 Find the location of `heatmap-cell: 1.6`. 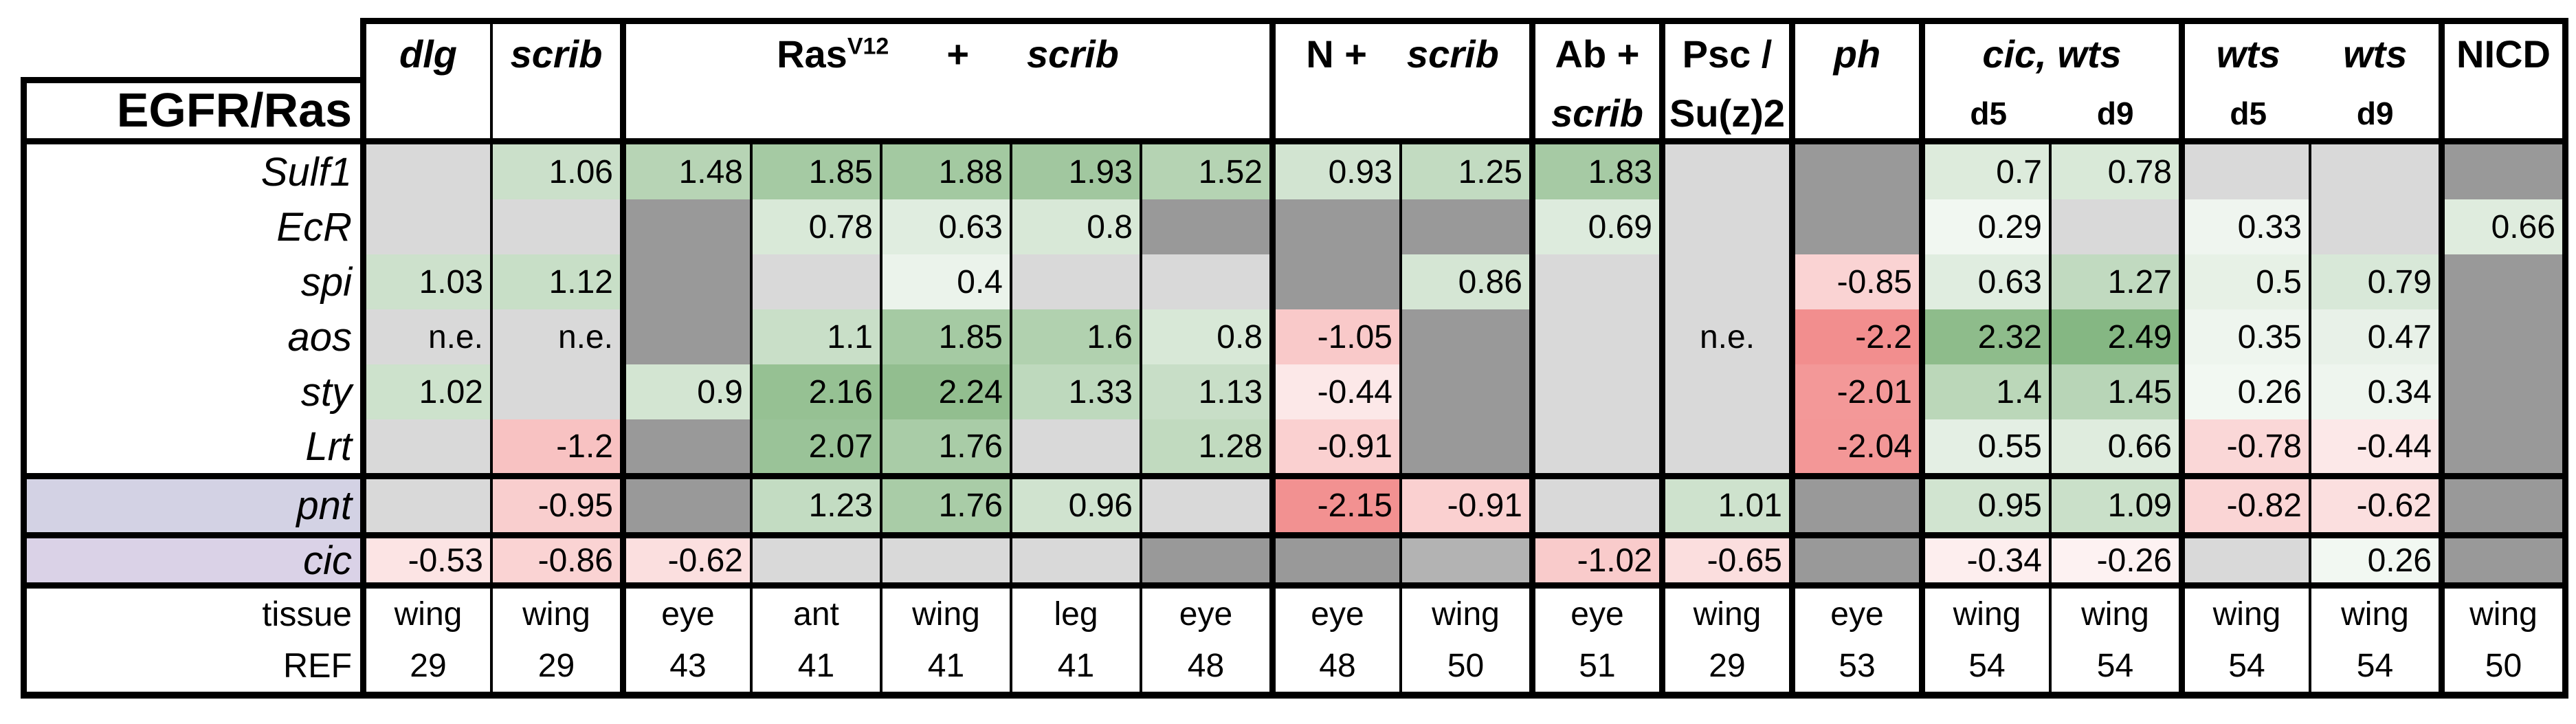

heatmap-cell: 1.6 is located at coordinates (1075, 336).